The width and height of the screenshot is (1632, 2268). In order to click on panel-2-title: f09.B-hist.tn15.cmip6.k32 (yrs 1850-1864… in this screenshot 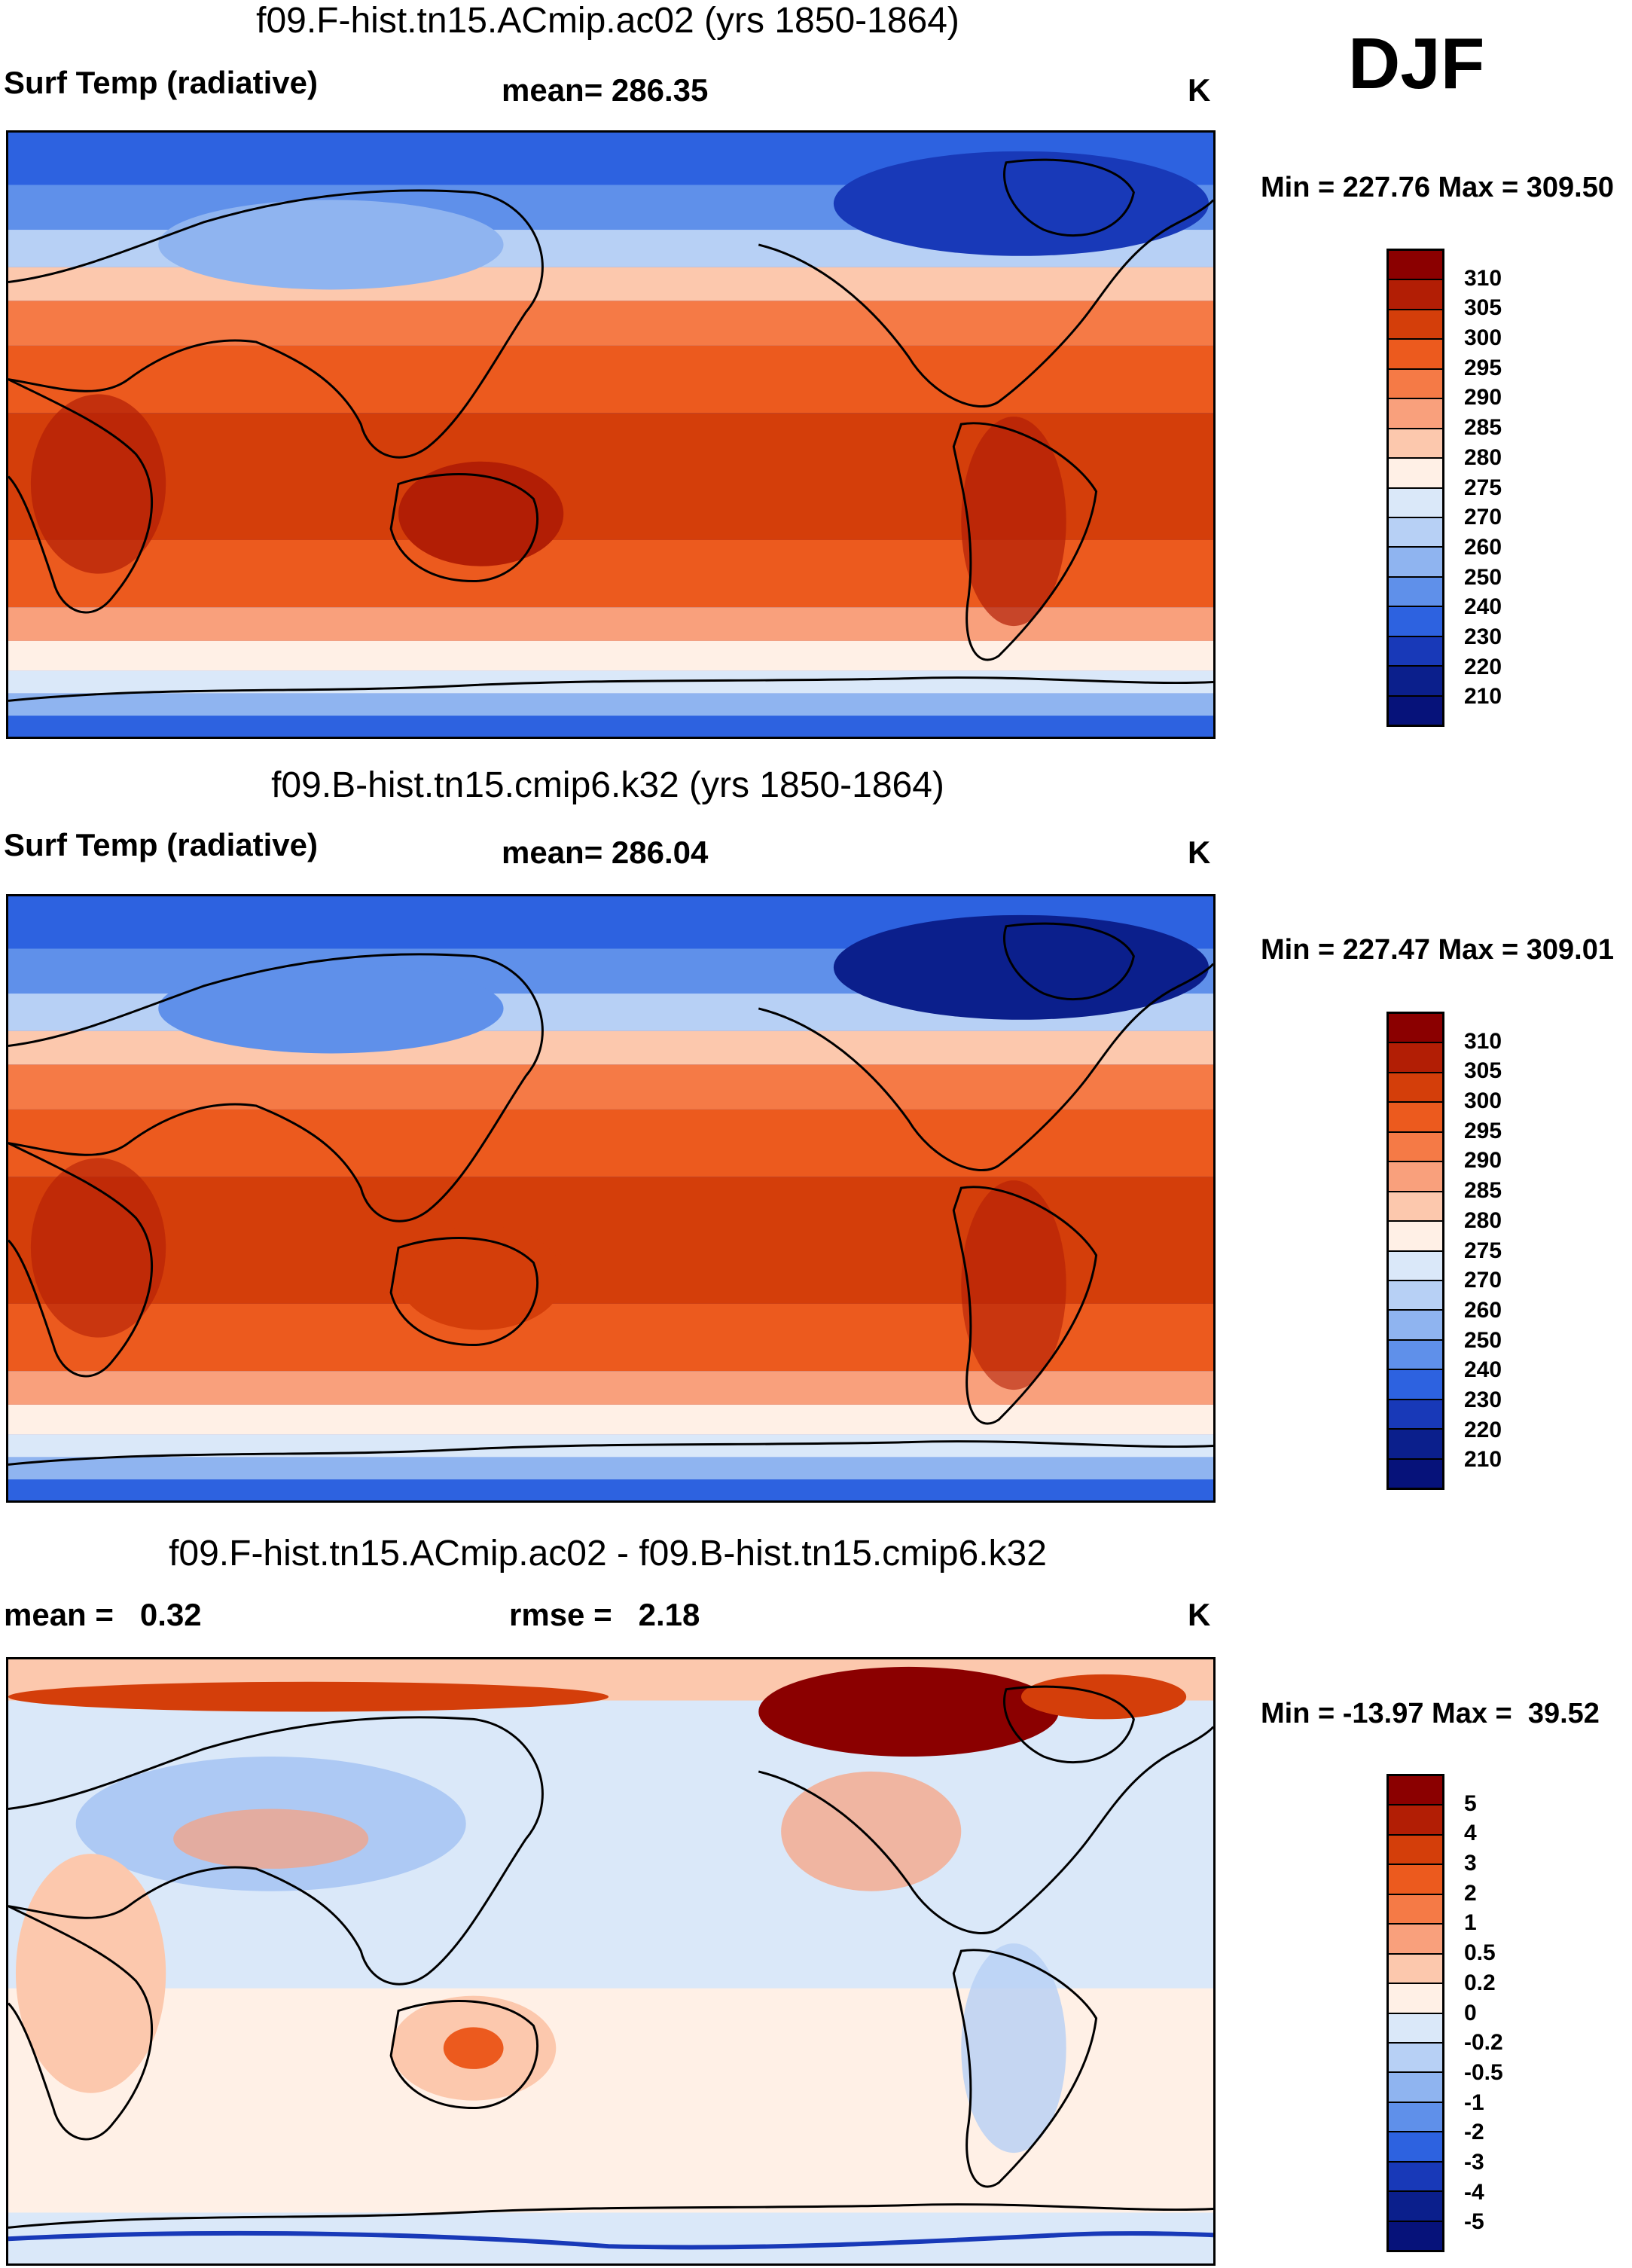, I will do `click(607, 785)`.